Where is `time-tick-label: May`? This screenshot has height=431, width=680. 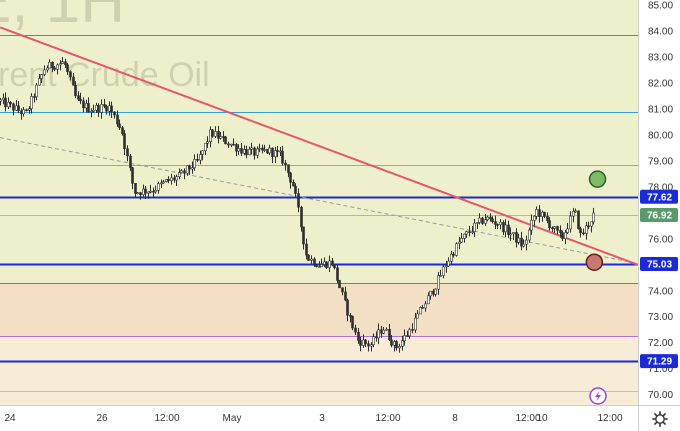 time-tick-label: May is located at coordinates (232, 418).